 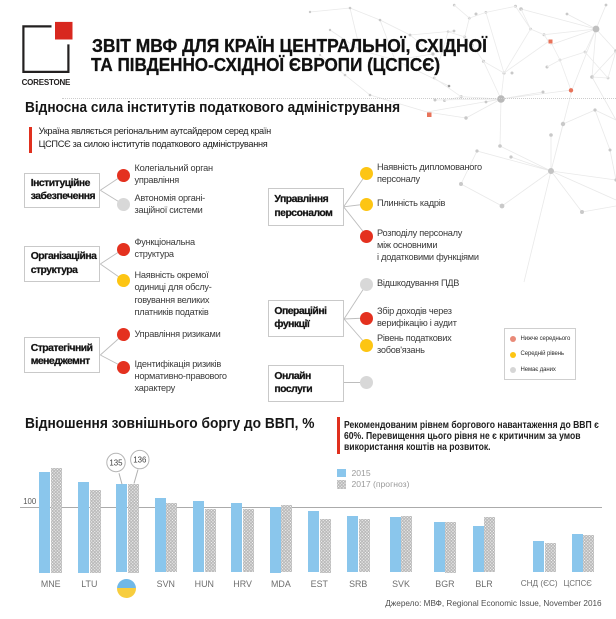 I want to click on svg-text: 135, so click(x=116, y=462).